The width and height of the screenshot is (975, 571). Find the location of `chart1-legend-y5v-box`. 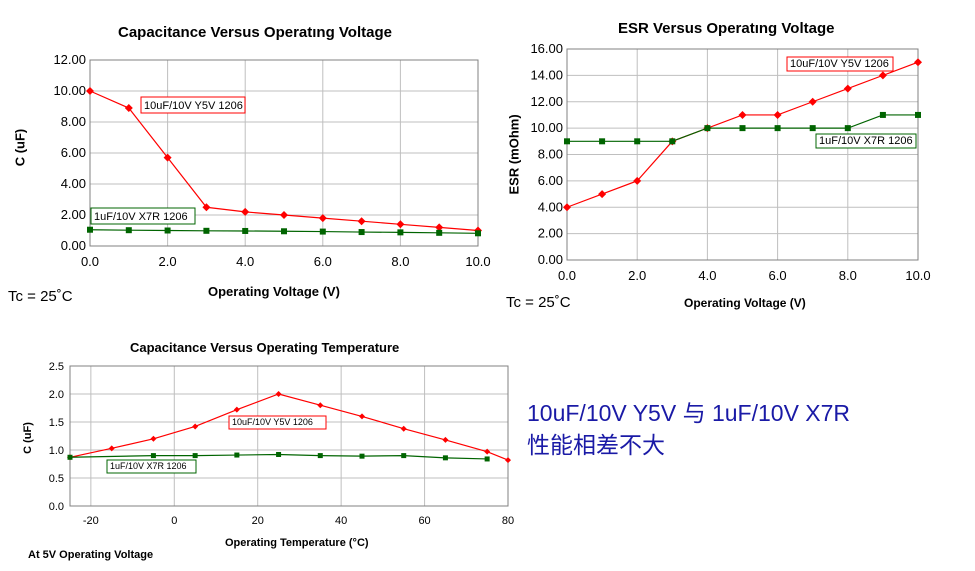

chart1-legend-y5v-box is located at coordinates (193, 105).